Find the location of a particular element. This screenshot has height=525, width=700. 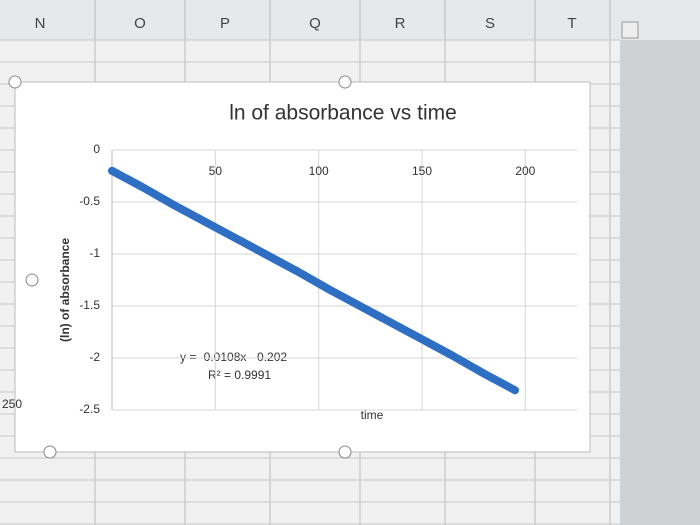

chart-title: ln of absorbance vs time is located at coordinates (343, 113).